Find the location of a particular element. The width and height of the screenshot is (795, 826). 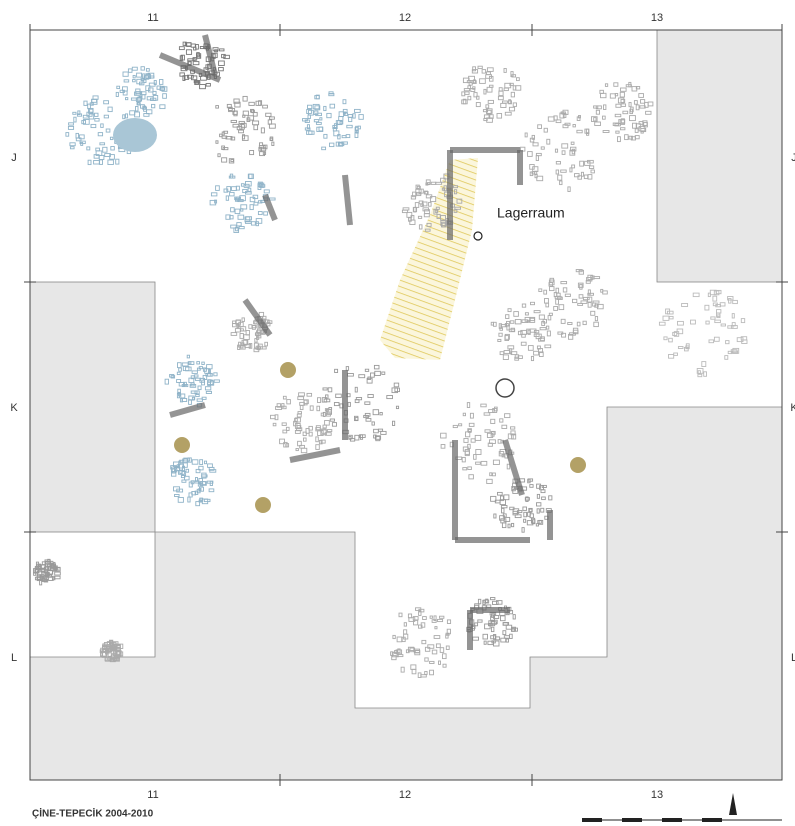

row-label: J is located at coordinates (793, 158).